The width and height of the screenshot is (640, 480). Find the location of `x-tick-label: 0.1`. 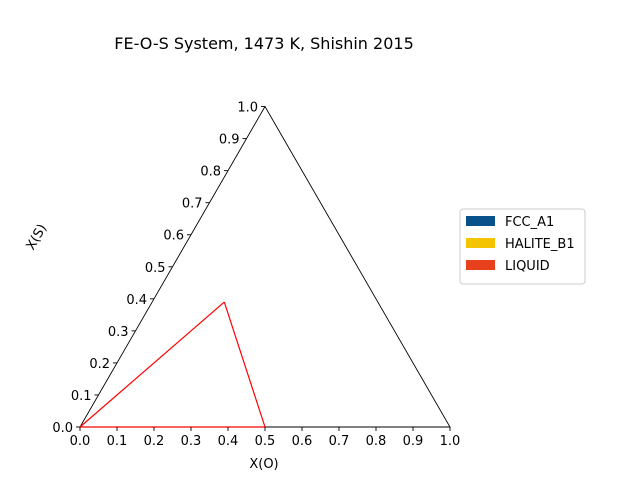

x-tick-label: 0.1 is located at coordinates (117, 441).